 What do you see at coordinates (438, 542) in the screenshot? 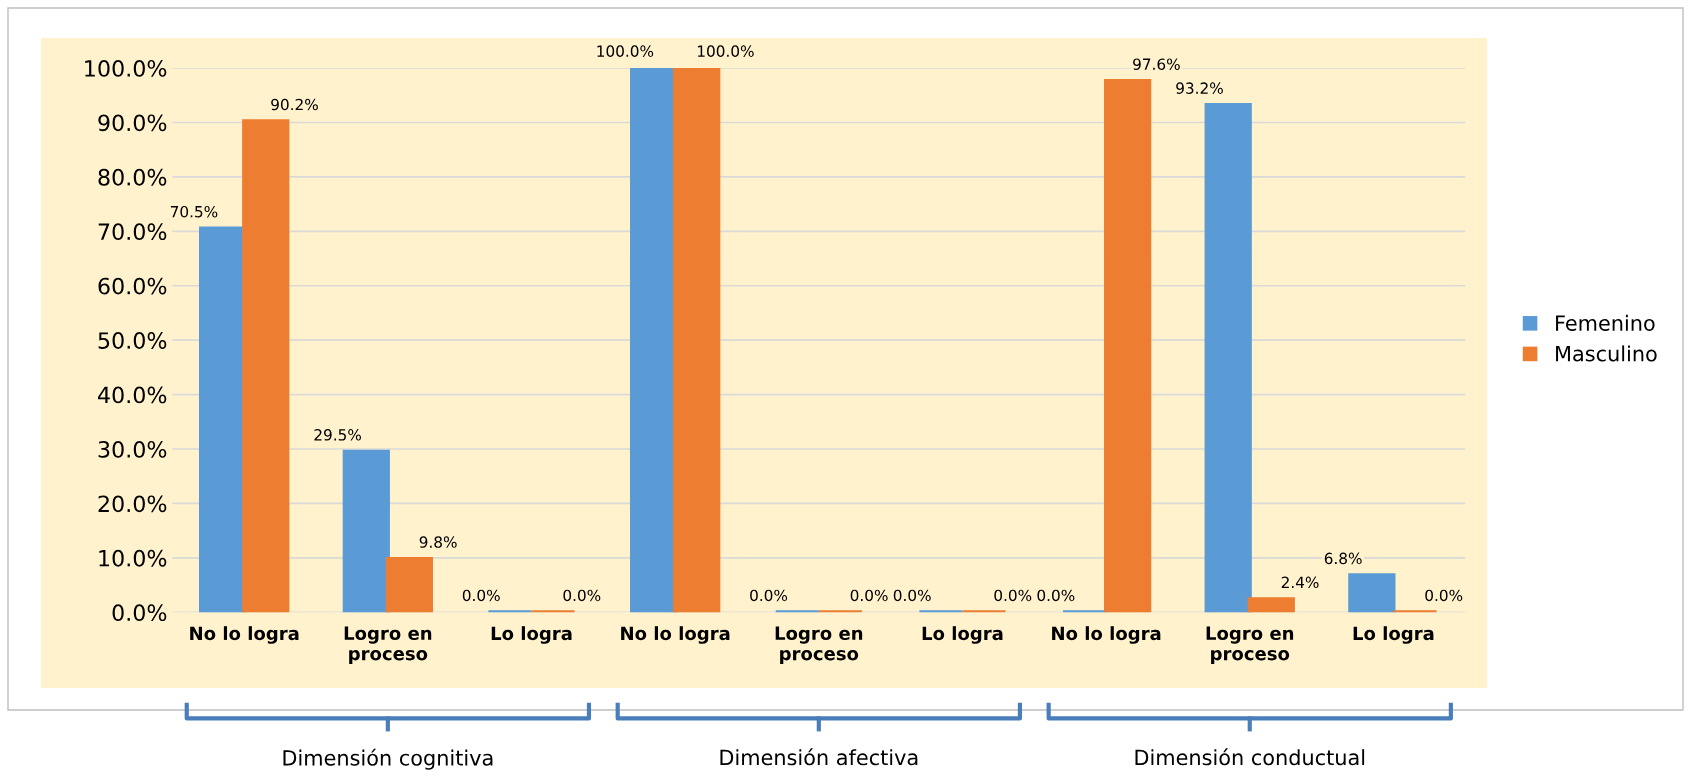
I see `data-label: 9.8%` at bounding box center [438, 542].